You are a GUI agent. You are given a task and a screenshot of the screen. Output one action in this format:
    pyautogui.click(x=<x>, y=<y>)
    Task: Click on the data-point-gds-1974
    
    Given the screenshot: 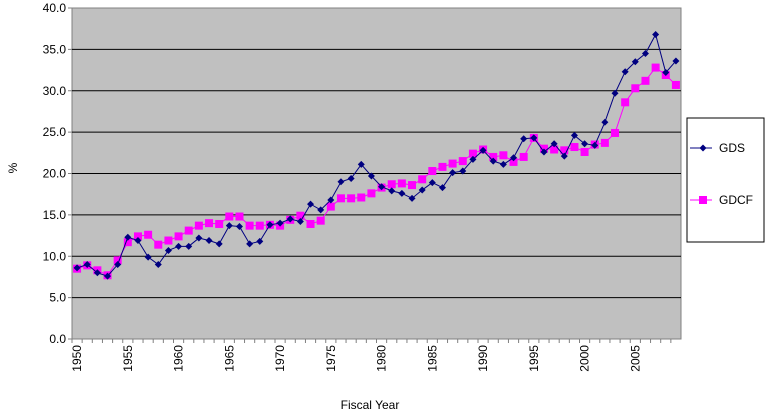 What is the action you would take?
    pyautogui.click(x=321, y=210)
    